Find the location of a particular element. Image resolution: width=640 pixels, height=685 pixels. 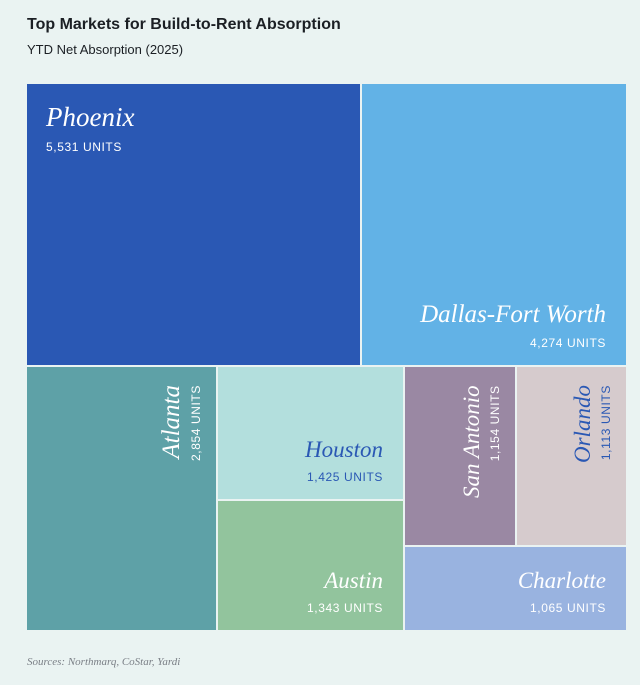

tile-label-san-antonio: San Antonio is located at coordinates (471, 441).